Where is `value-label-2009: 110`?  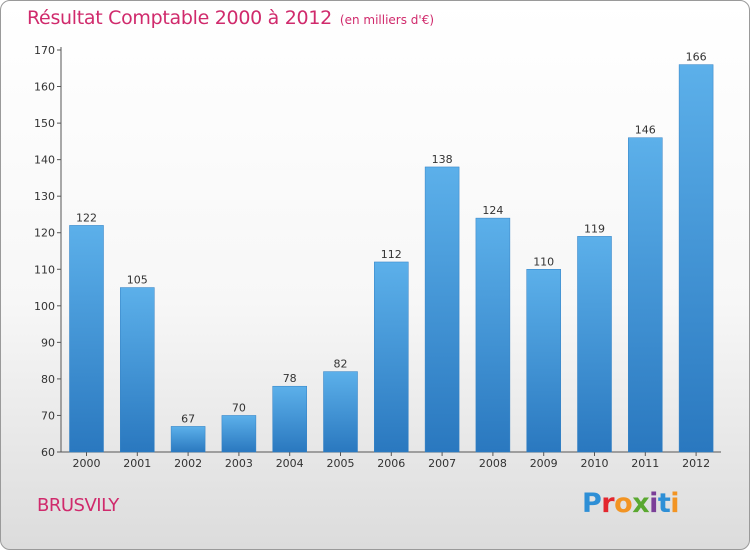 value-label-2009: 110 is located at coordinates (543, 261).